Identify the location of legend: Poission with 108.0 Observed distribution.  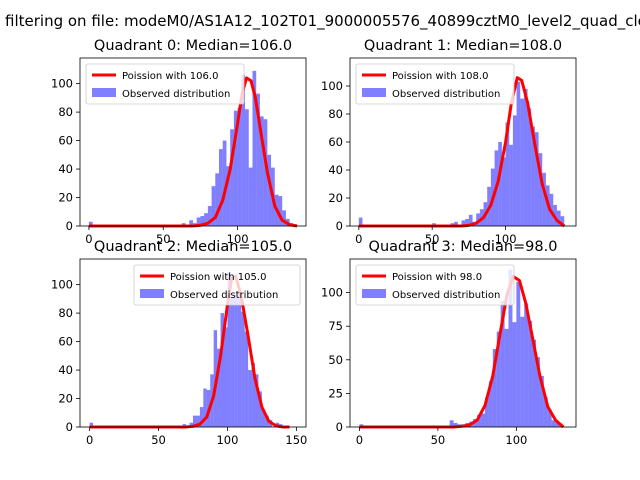
(435, 84).